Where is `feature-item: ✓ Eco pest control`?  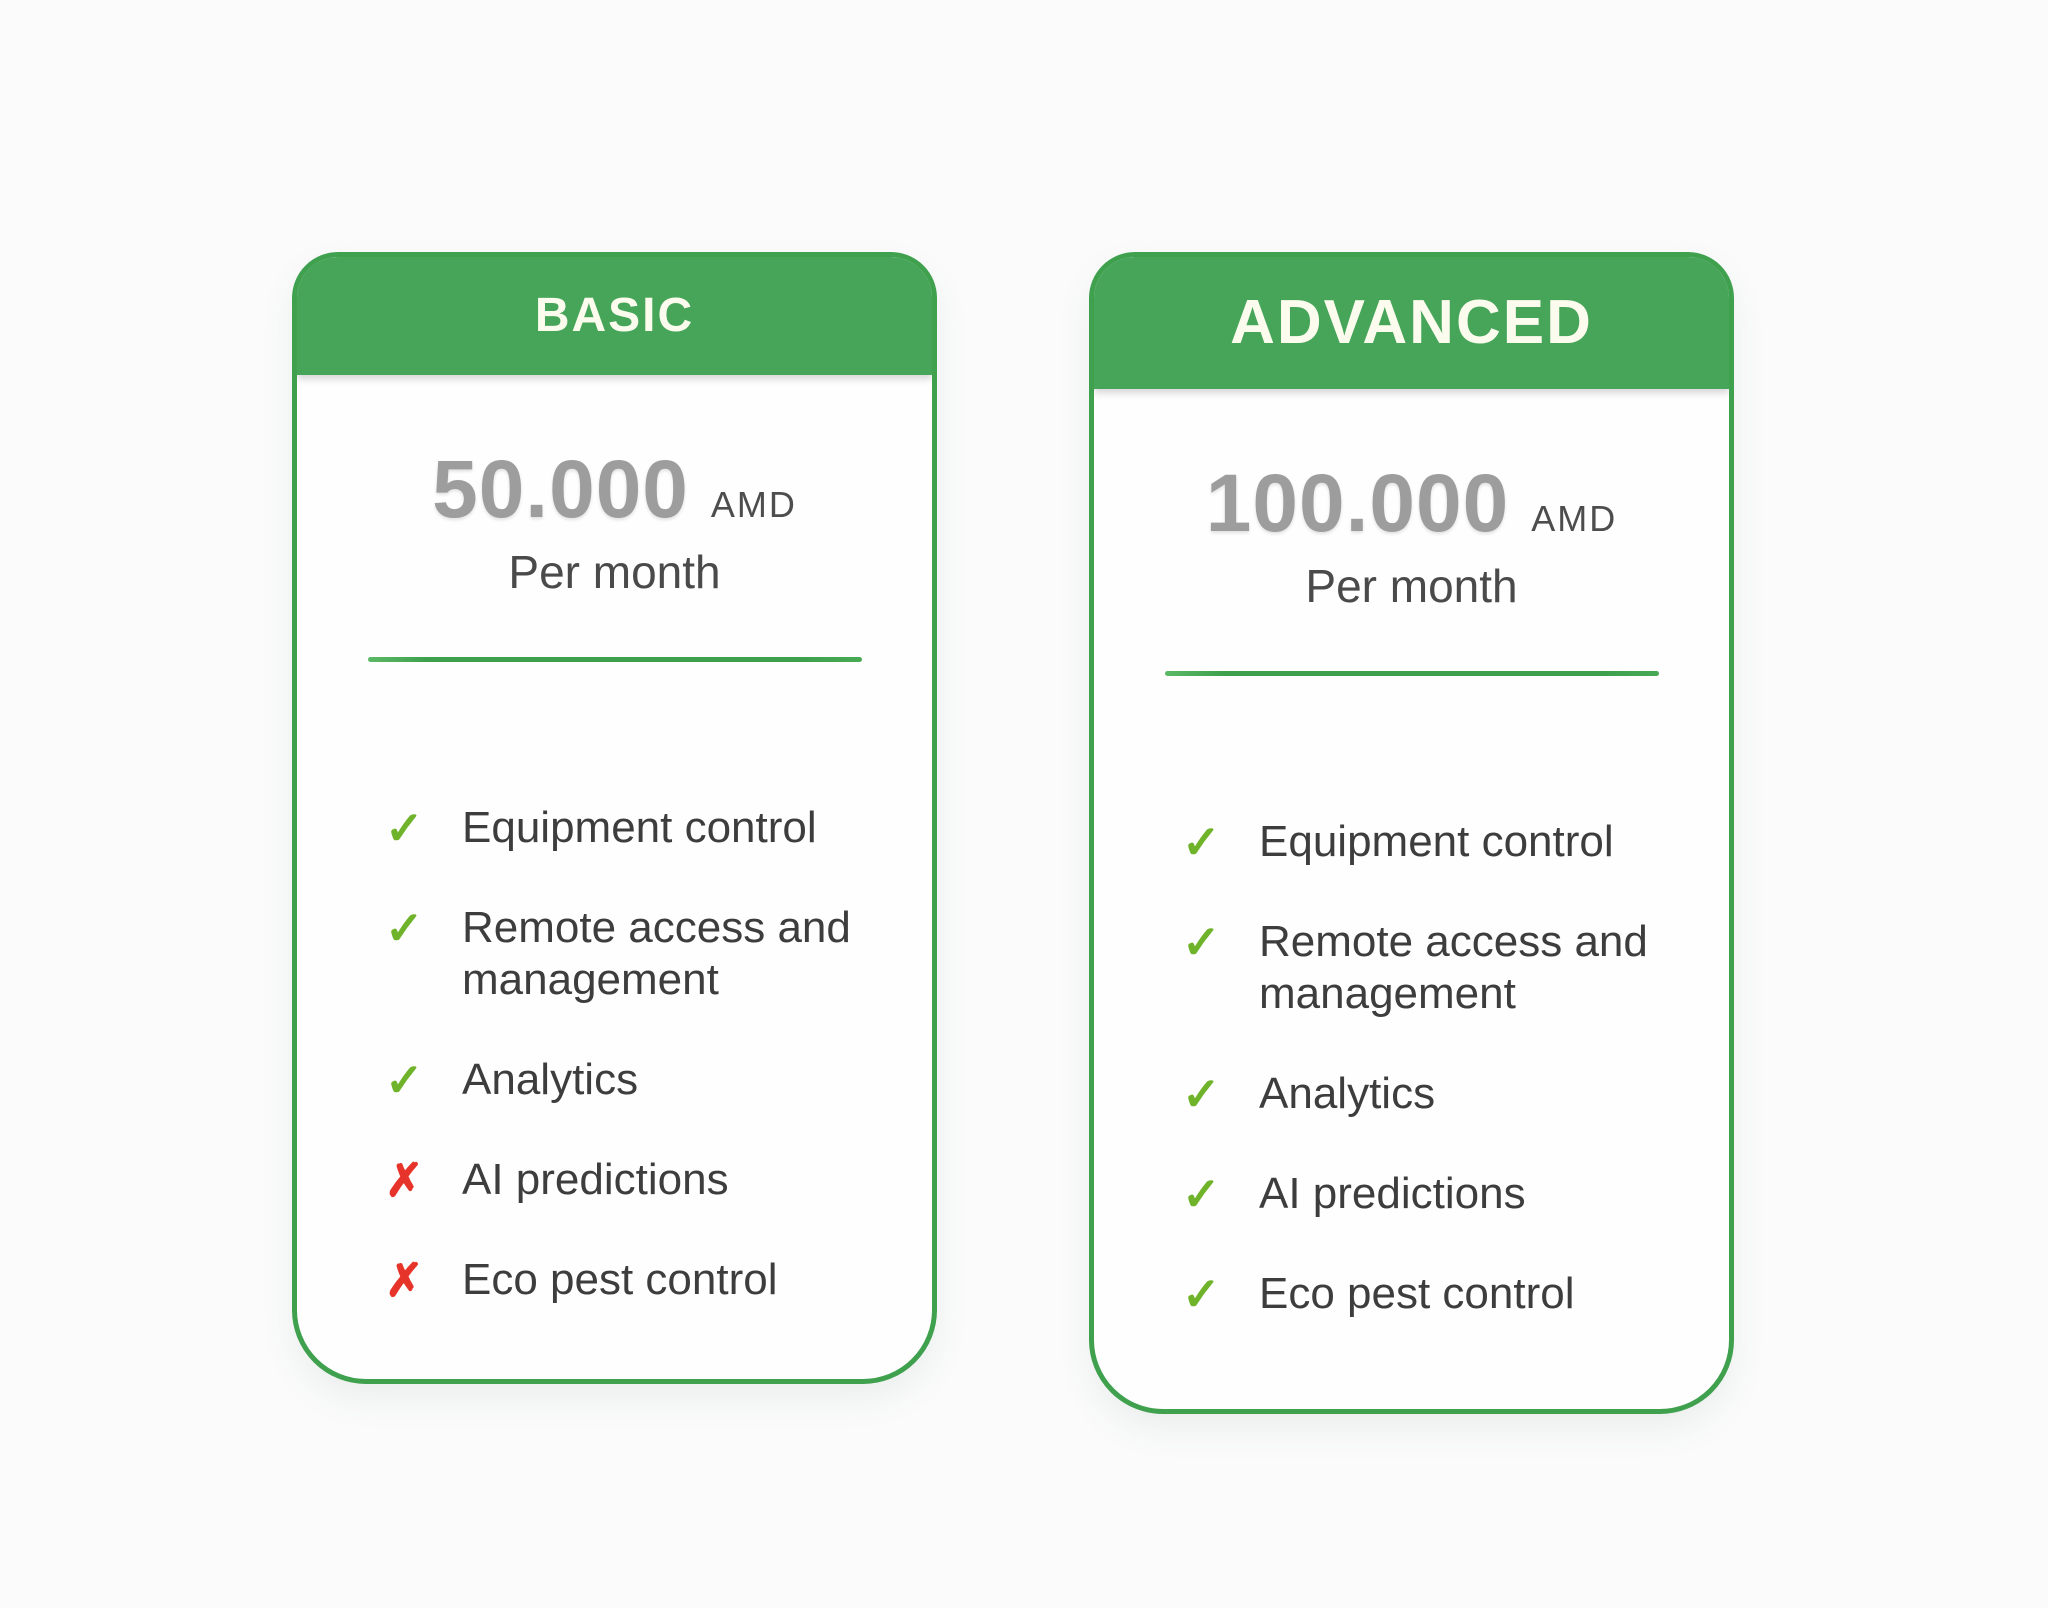 feature-item: ✓ Eco pest control is located at coordinates (1445, 1294).